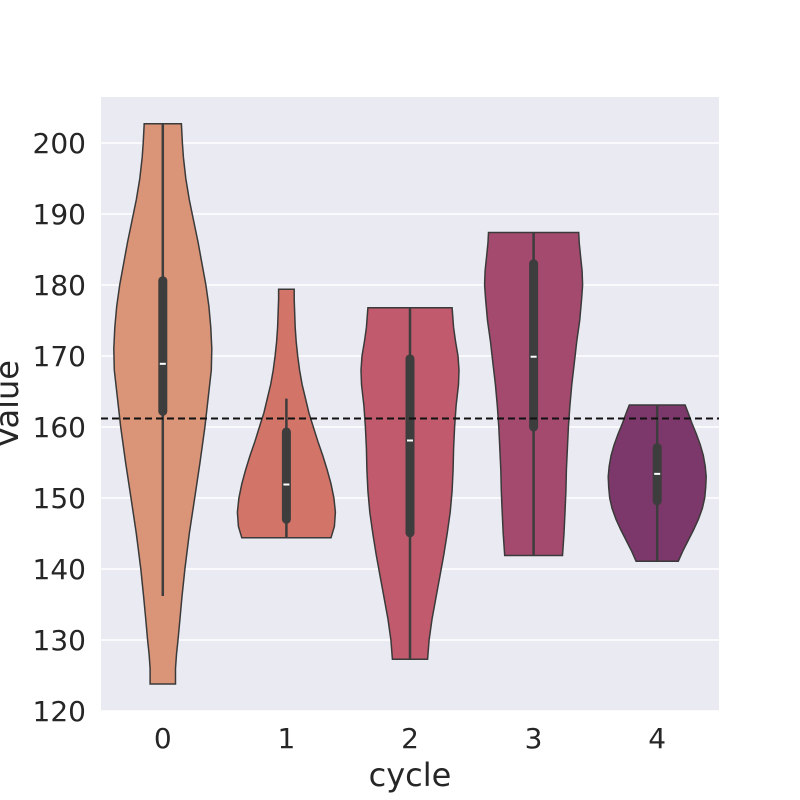 The width and height of the screenshot is (800, 800). I want to click on x-tick-label: 1, so click(286, 738).